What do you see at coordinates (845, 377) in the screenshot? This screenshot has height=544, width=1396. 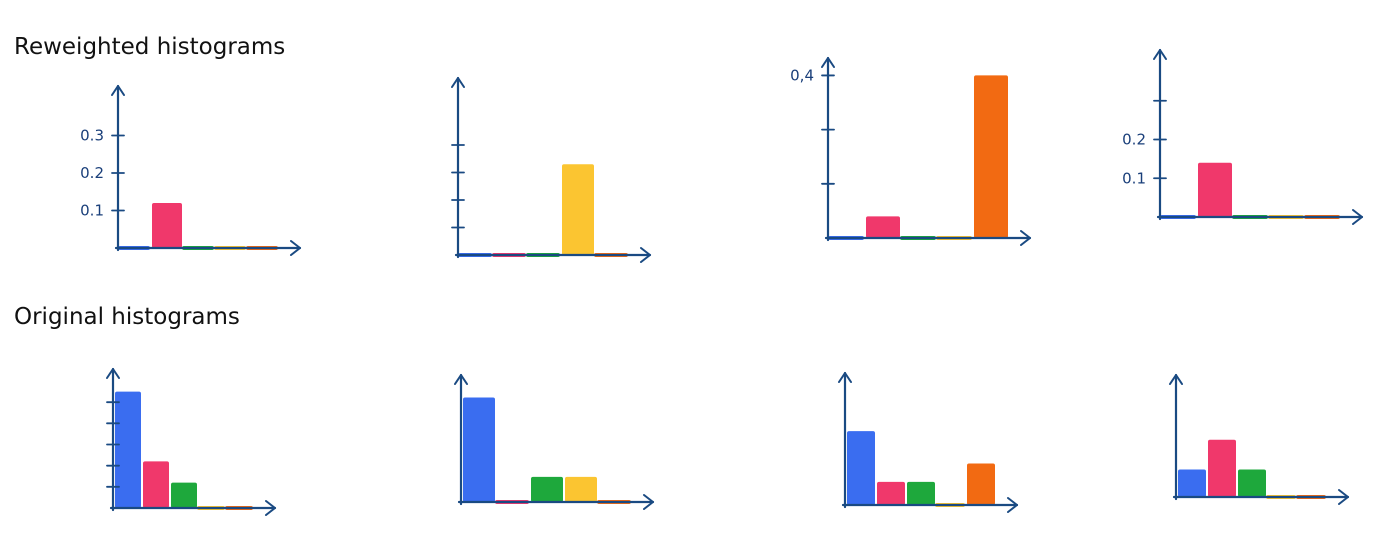 I see `histogram-7-y-arrow-icon` at bounding box center [845, 377].